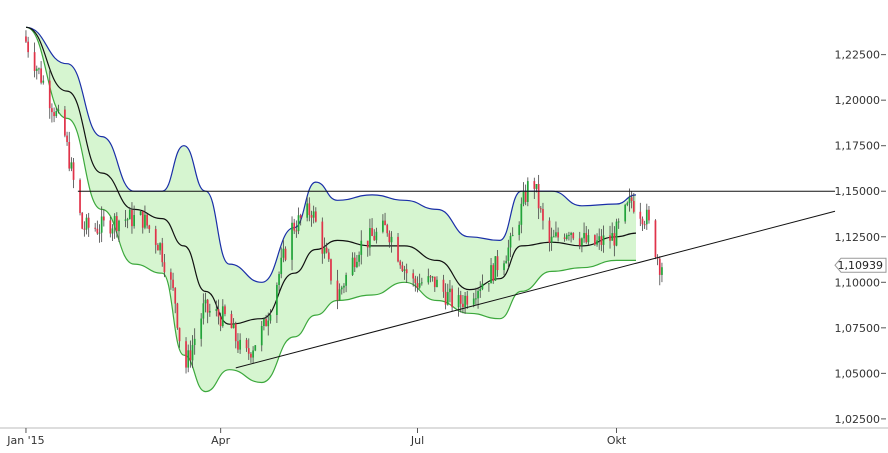 This screenshot has width=888, height=453. What do you see at coordinates (417, 440) in the screenshot?
I see `x-tick-label: Jul` at bounding box center [417, 440].